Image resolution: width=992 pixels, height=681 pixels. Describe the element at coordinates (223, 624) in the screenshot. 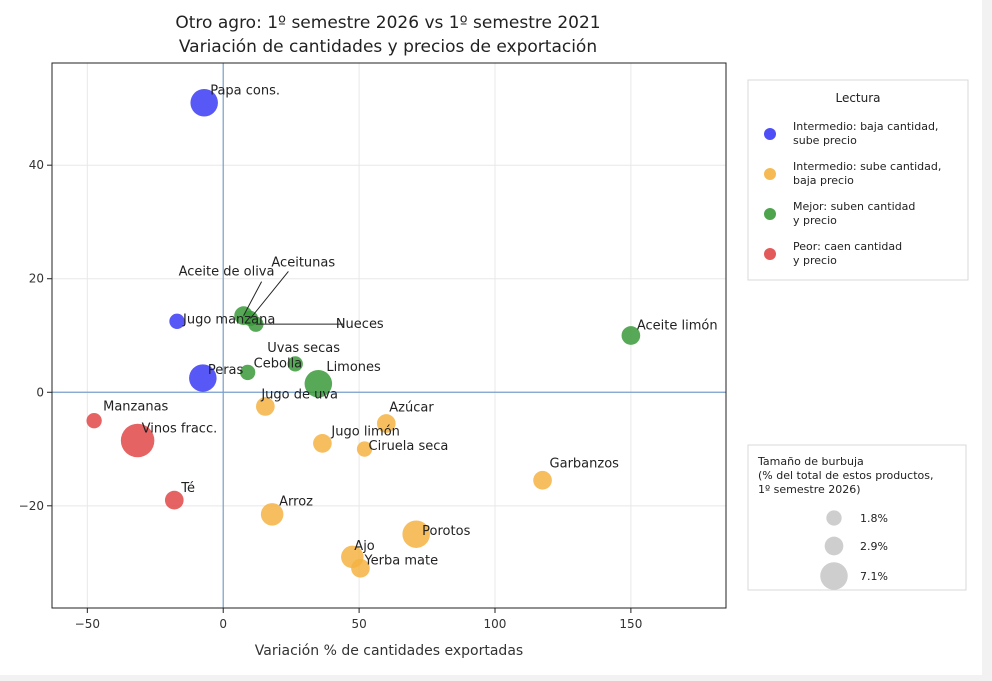

I see `x-tick-label: 0` at that location.